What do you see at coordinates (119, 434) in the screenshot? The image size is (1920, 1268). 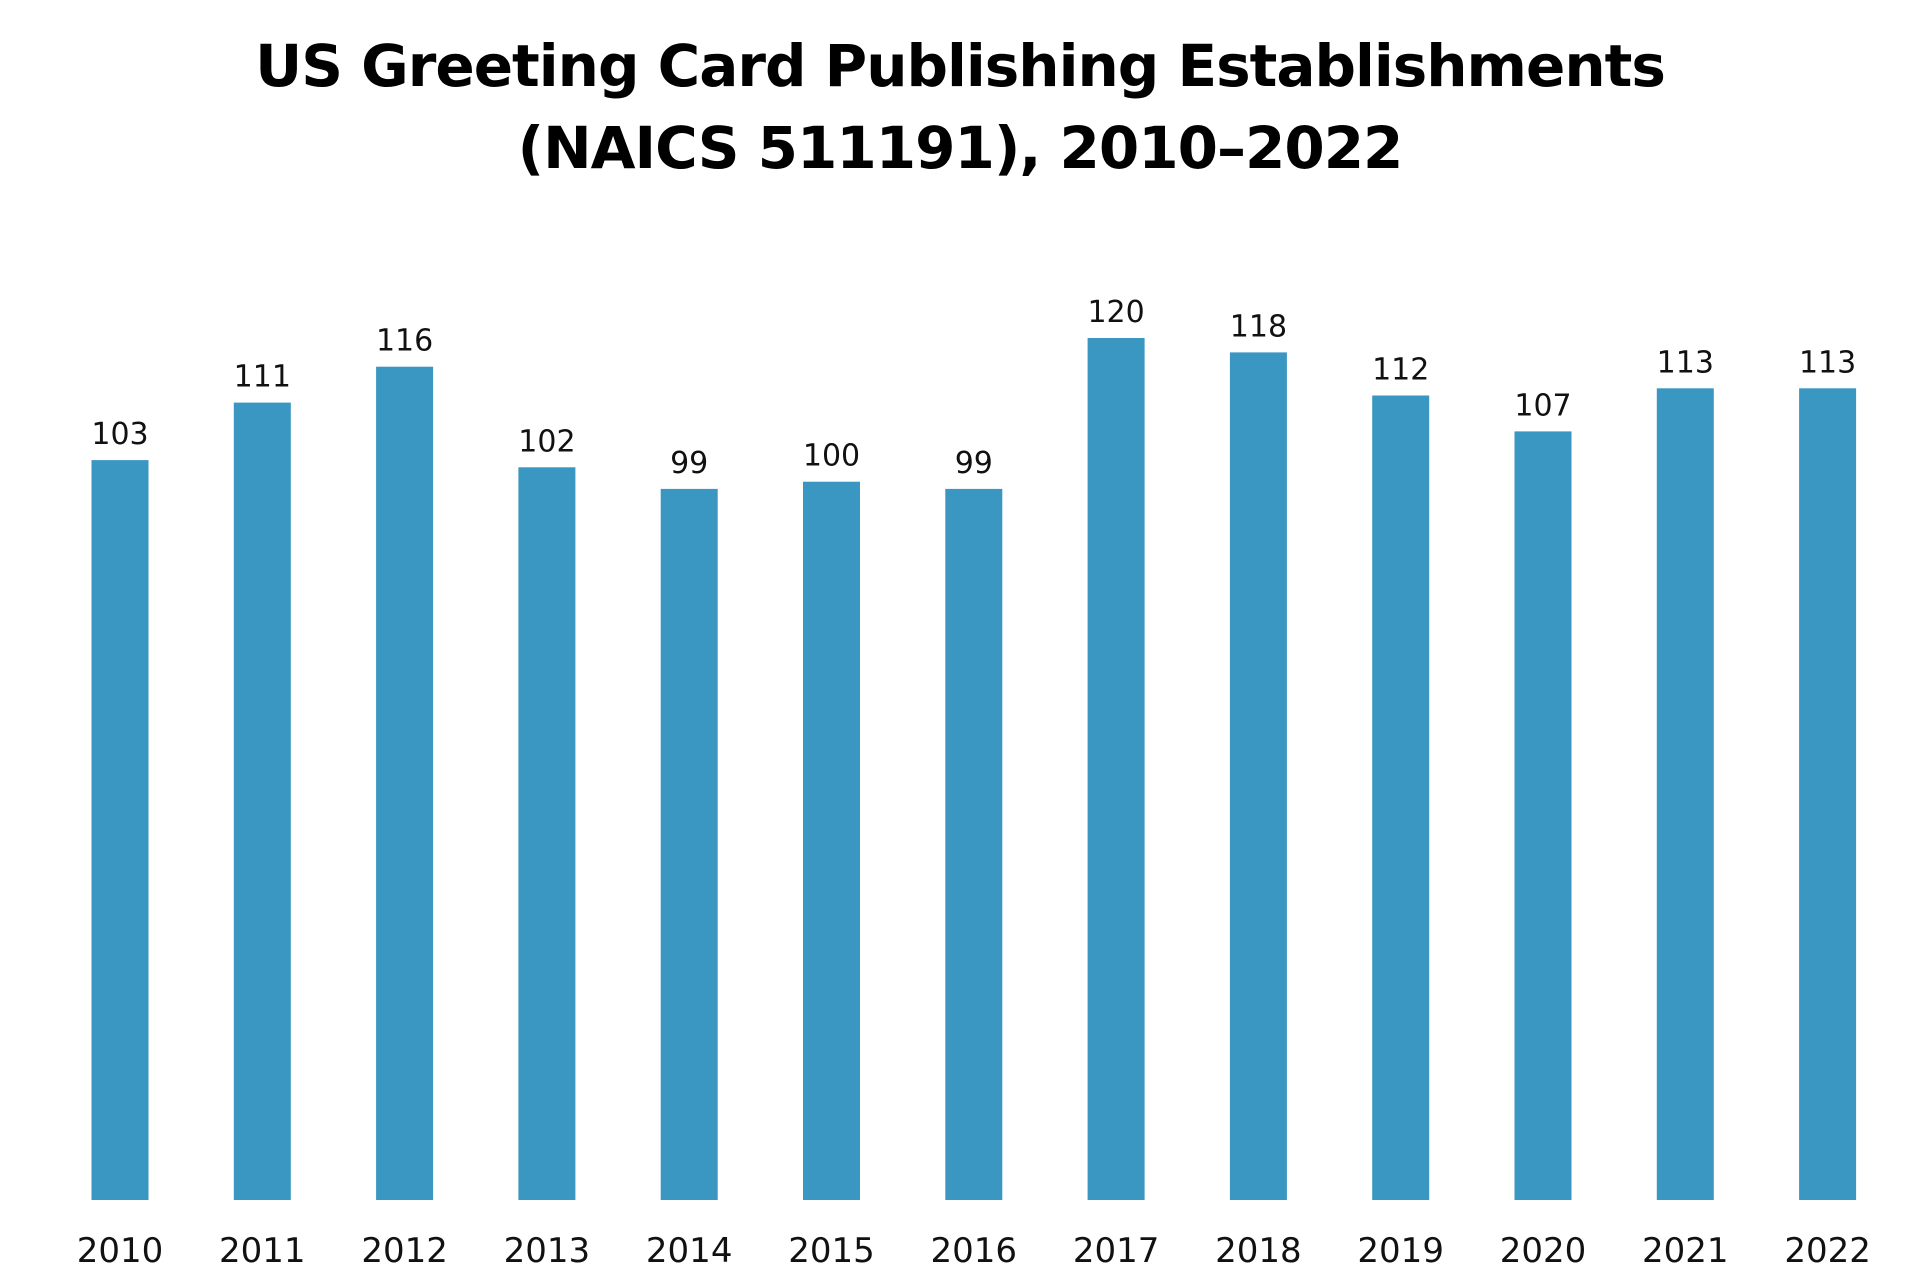 I see `value-label-2010: 103` at bounding box center [119, 434].